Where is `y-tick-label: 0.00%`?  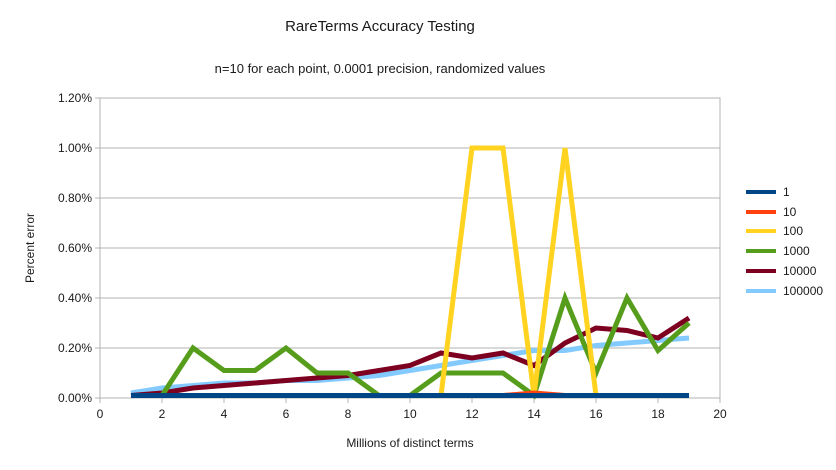 y-tick-label: 0.00% is located at coordinates (75, 398).